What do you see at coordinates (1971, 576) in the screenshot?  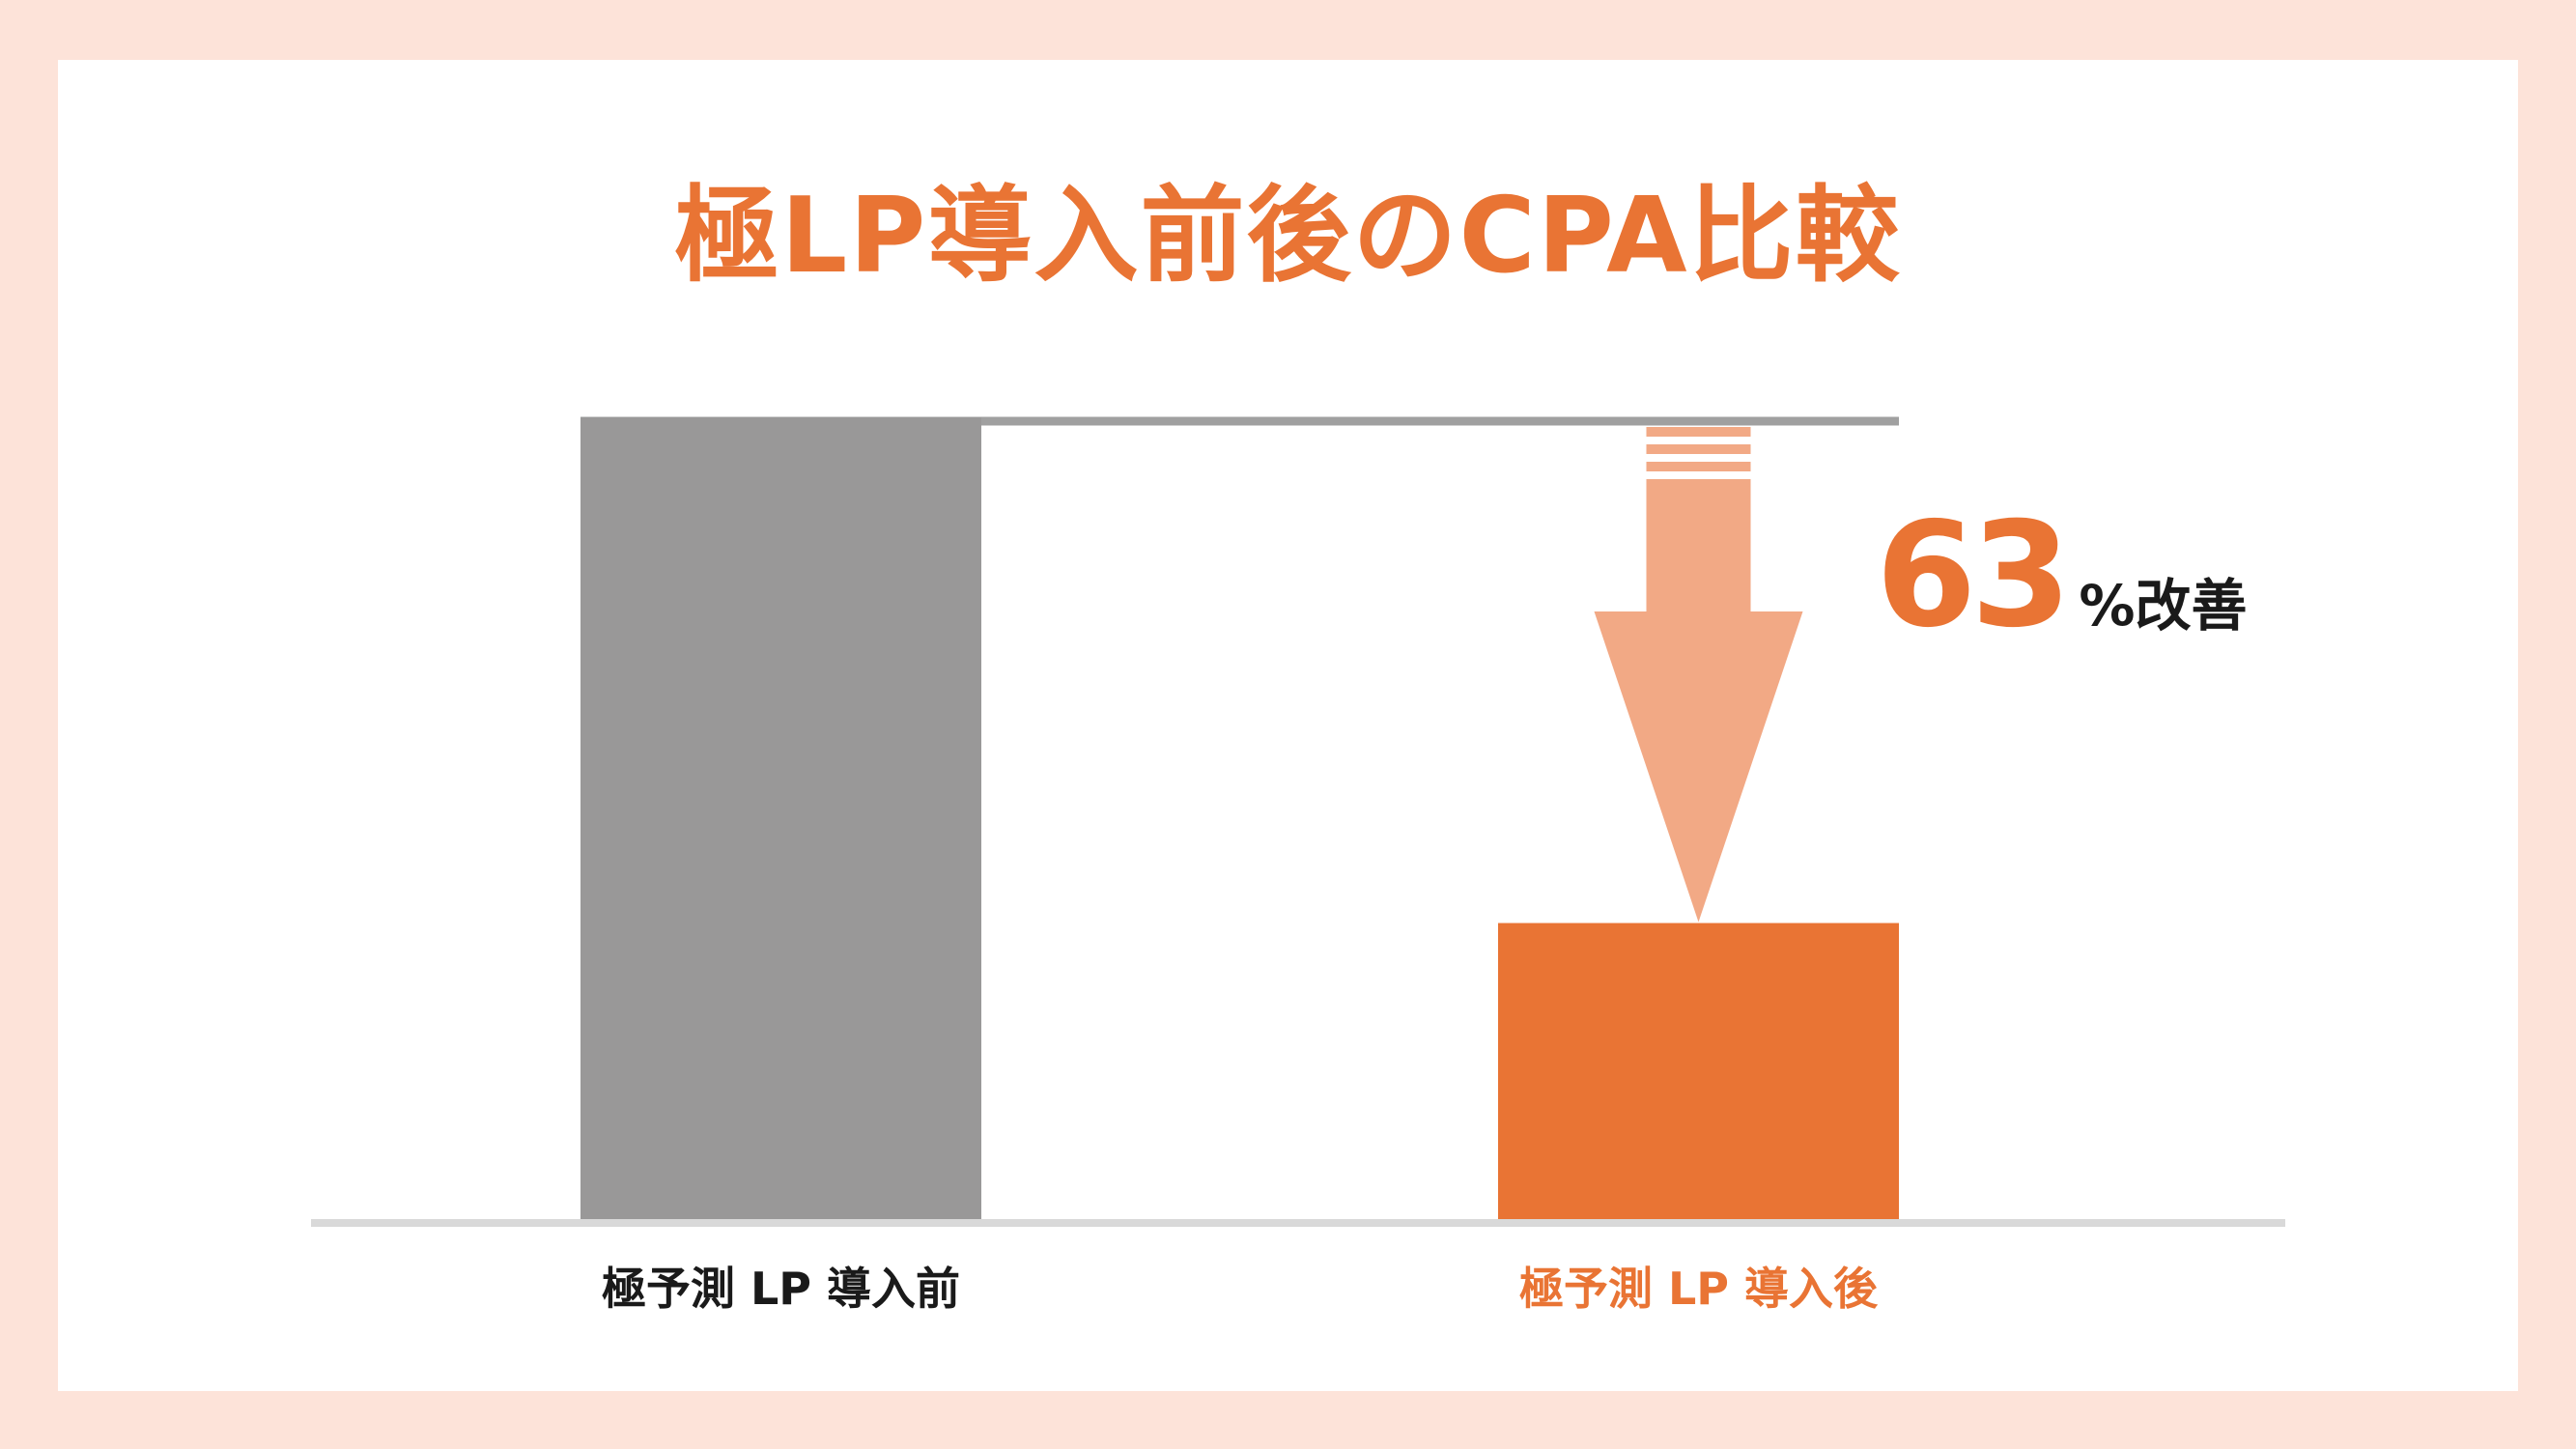 I see `improvement-number: 63` at bounding box center [1971, 576].